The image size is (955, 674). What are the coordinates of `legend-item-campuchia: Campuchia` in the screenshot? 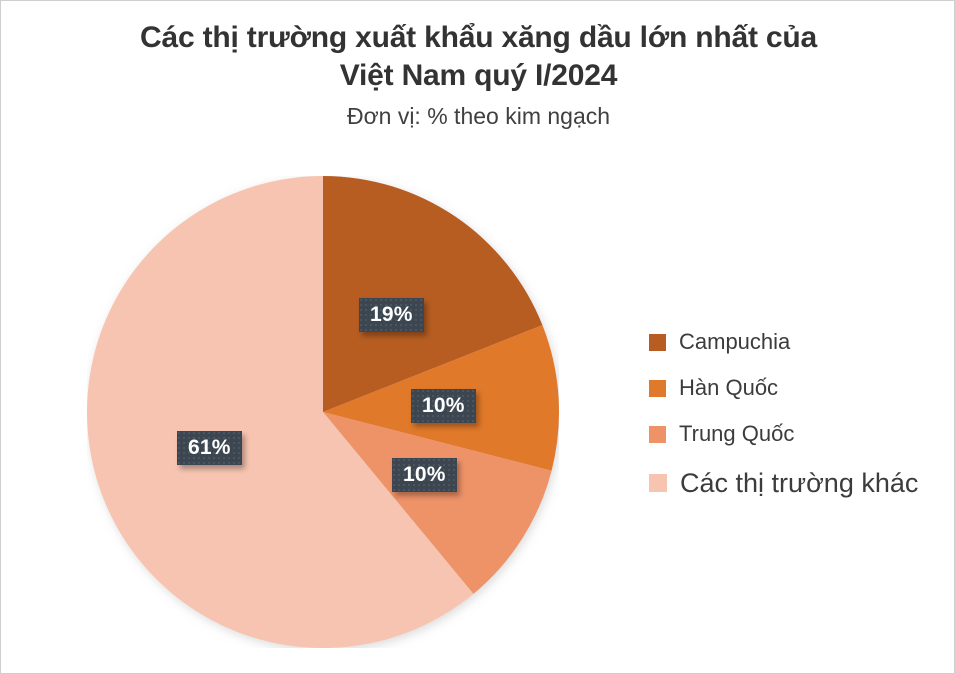 It's located at (799, 342).